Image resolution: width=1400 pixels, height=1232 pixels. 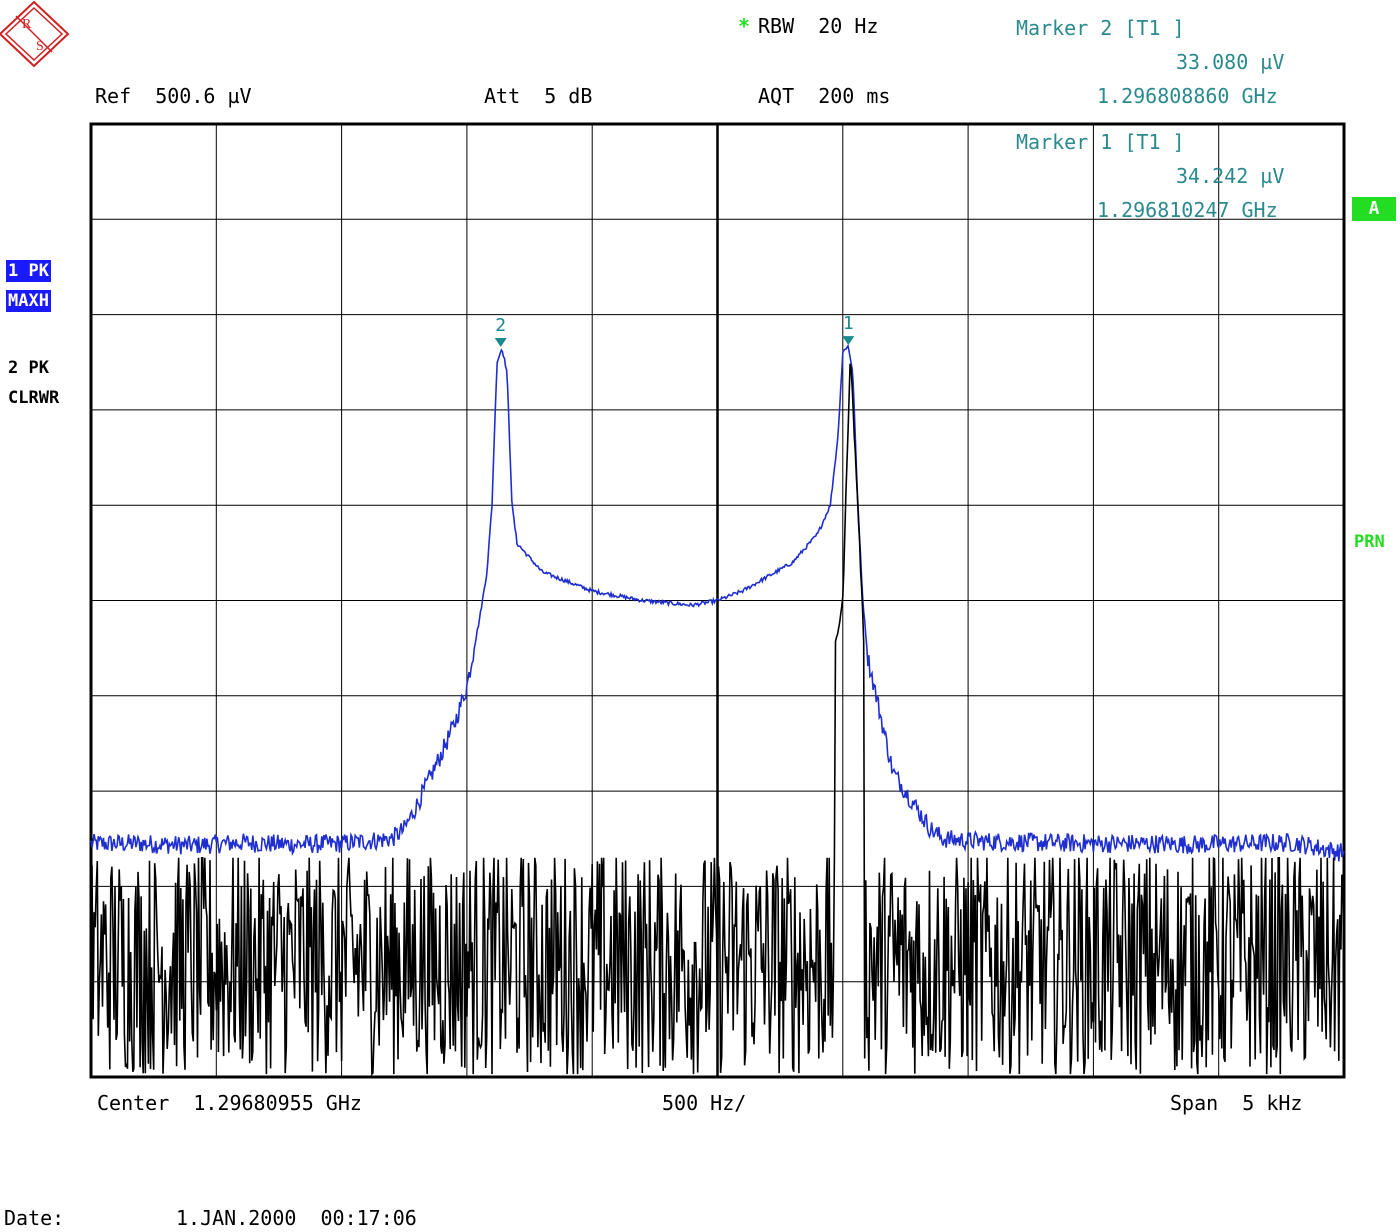 What do you see at coordinates (1100, 142) in the screenshot?
I see `marker-1-title: Marker 1 [T1 ]` at bounding box center [1100, 142].